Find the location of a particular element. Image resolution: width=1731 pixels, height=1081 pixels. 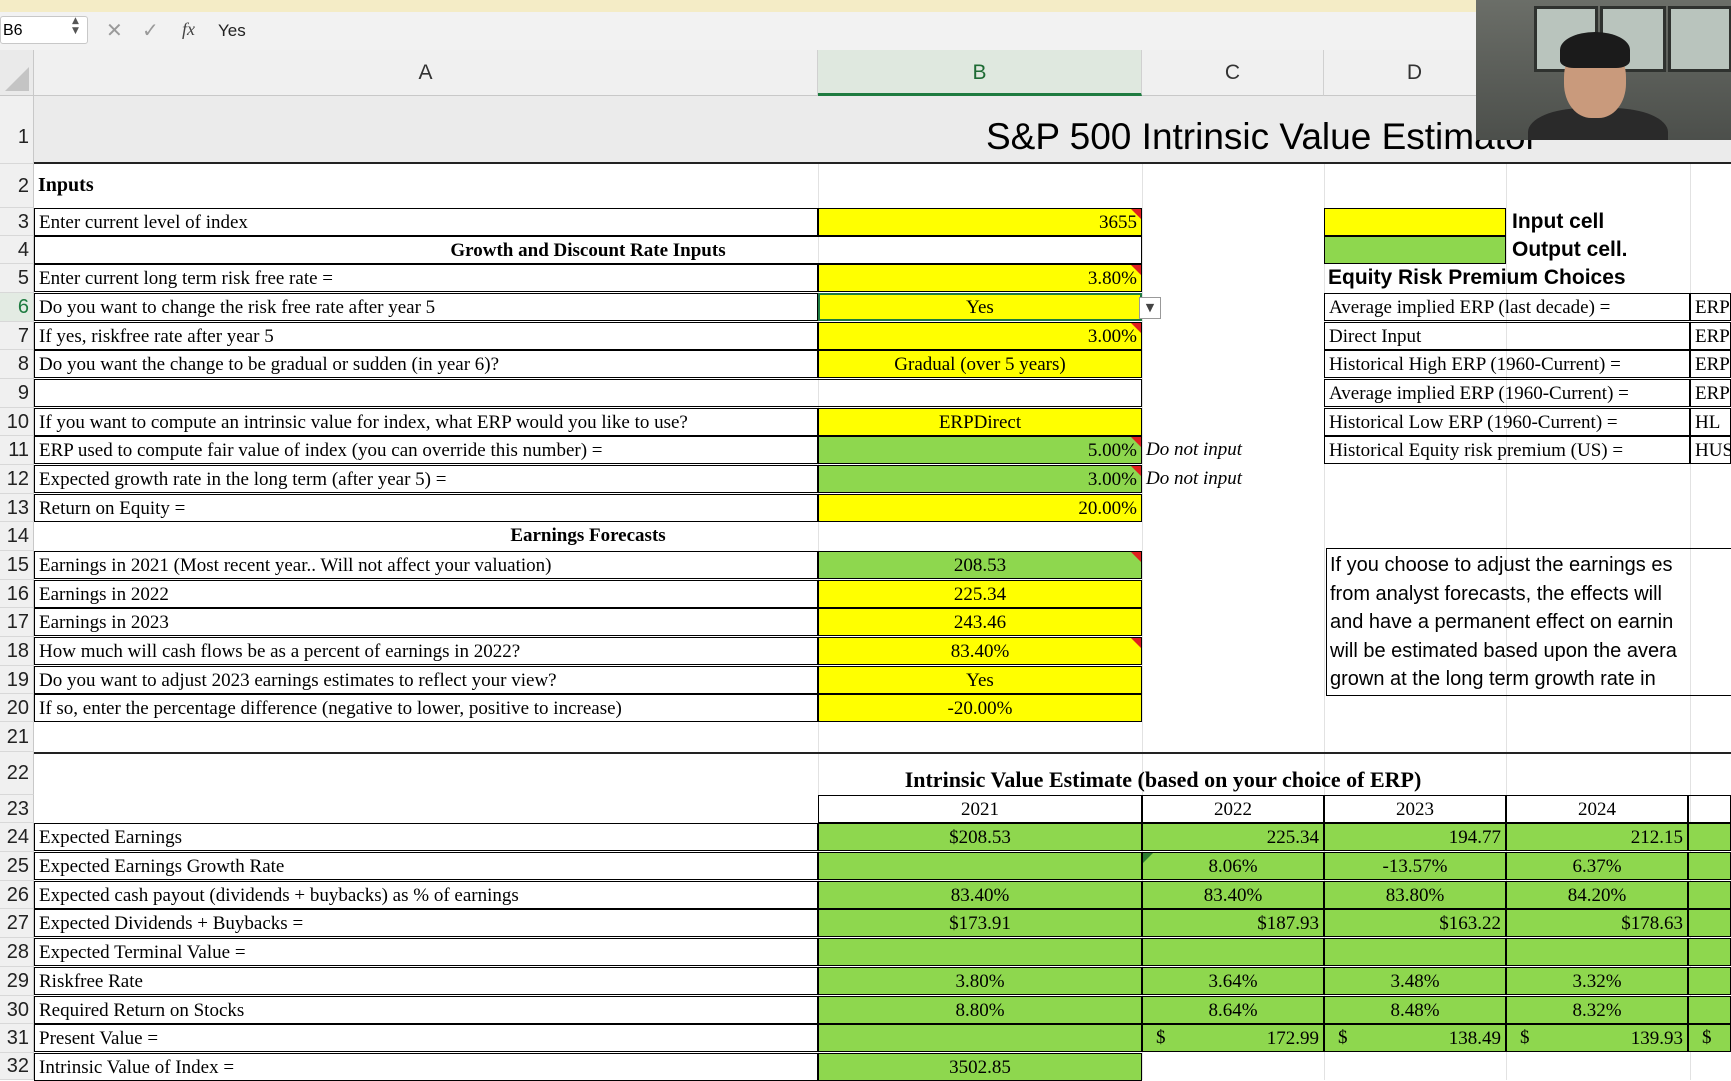

pct-diff-value-cell: -20.00% is located at coordinates (980, 708).